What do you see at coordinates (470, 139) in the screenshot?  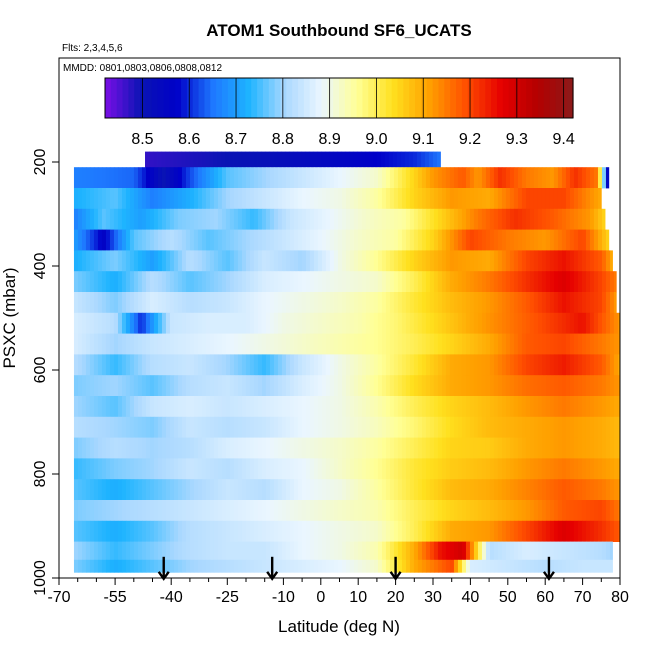 I see `colorbar-tick-label: 9.2` at bounding box center [470, 139].